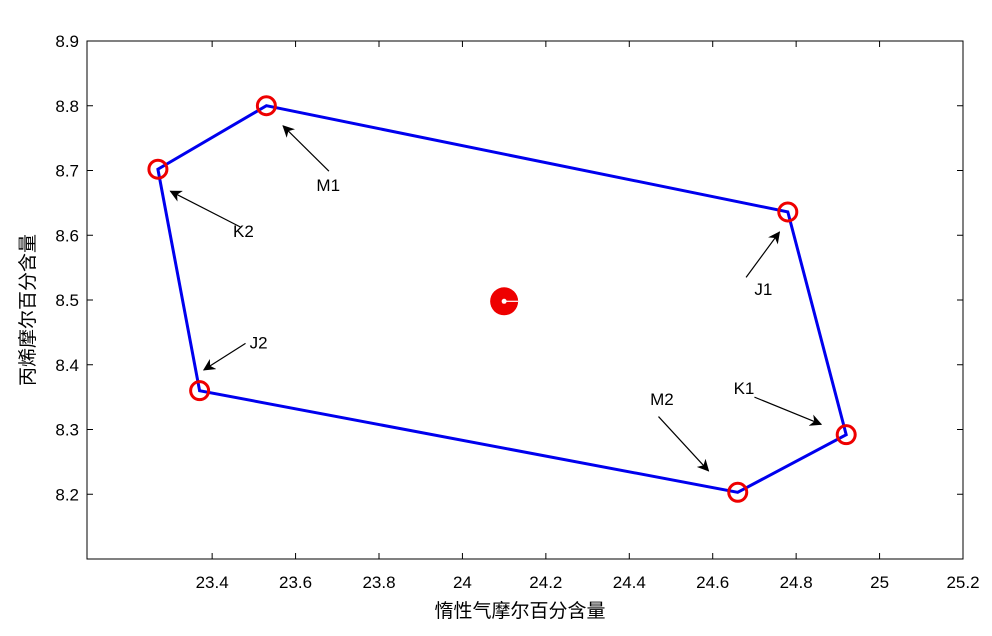 This screenshot has height=636, width=992. I want to click on x-tick-label: 23.6, so click(295, 582).